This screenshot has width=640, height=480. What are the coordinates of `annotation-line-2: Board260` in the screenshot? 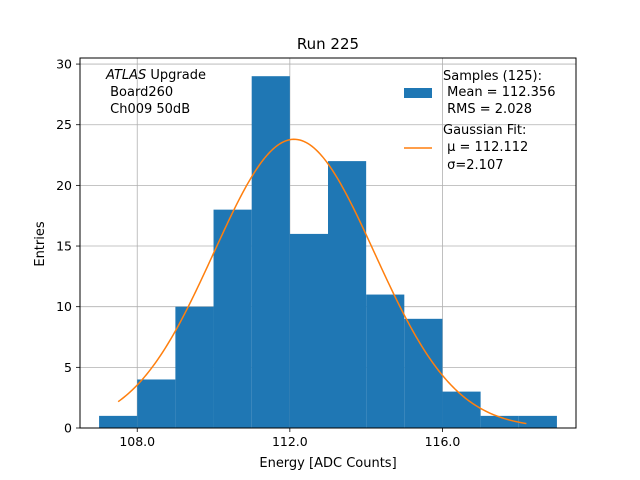 It's located at (139, 92).